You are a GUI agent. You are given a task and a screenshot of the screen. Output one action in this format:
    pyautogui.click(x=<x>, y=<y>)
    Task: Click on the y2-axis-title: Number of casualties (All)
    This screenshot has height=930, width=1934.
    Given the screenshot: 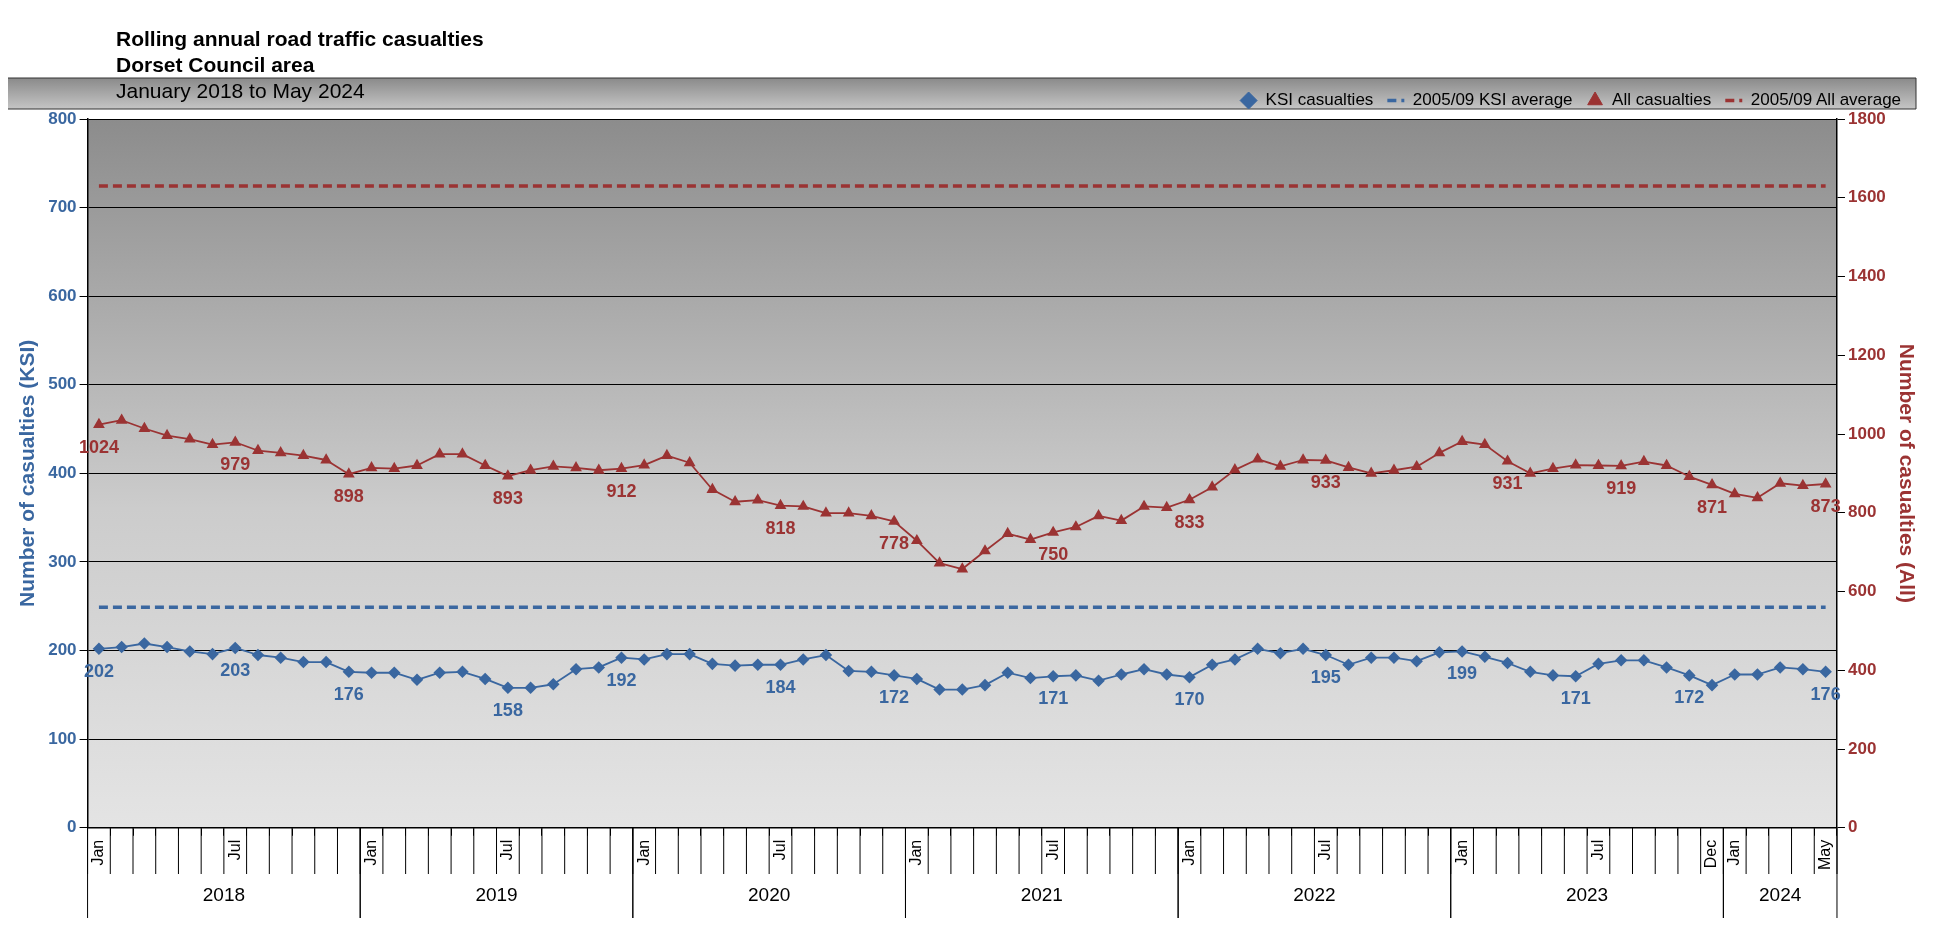 What is the action you would take?
    pyautogui.click(x=1907, y=473)
    